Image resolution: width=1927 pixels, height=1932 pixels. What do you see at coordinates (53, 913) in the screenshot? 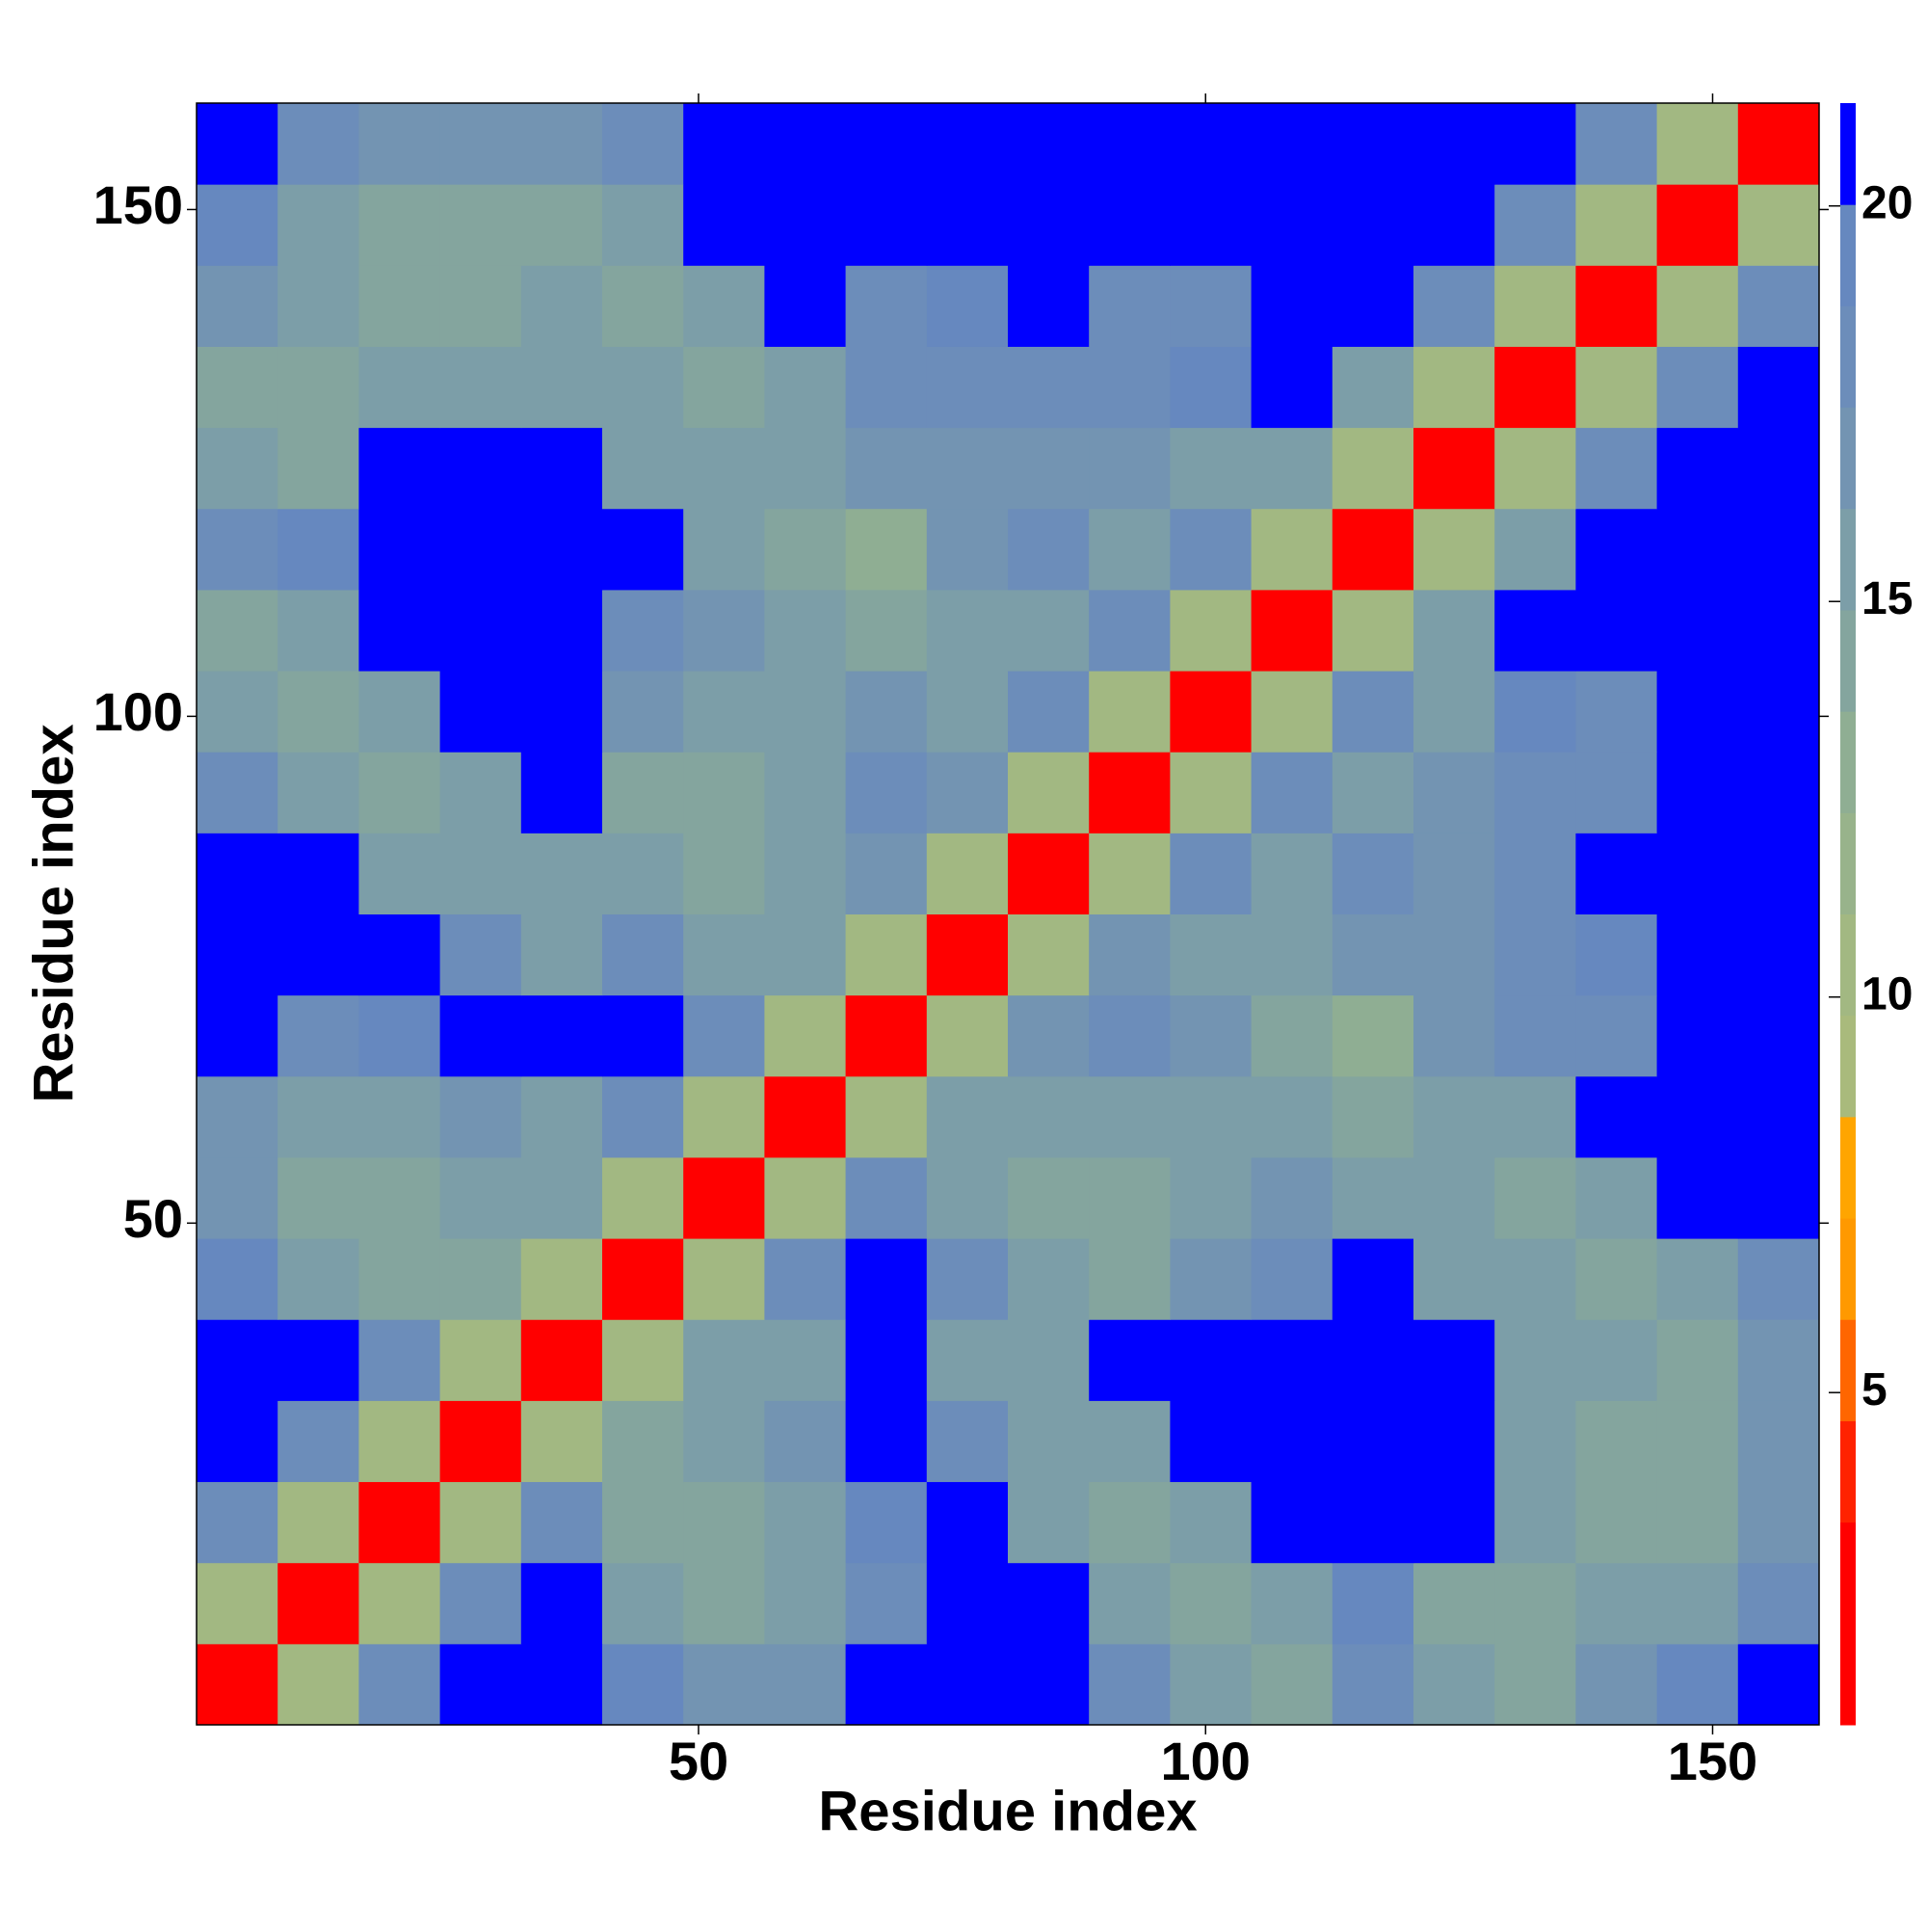
I see `y-axis-title: Residue index` at bounding box center [53, 913].